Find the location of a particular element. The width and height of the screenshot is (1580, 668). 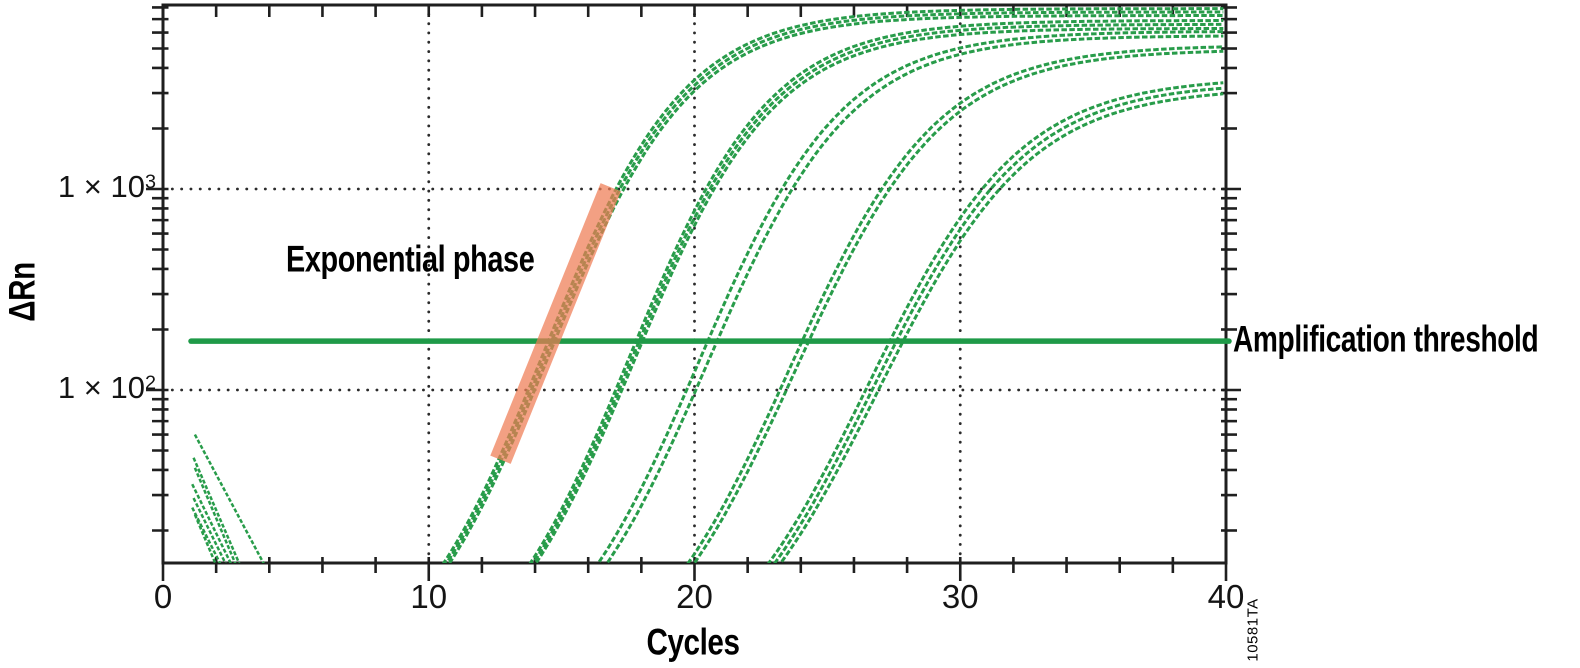

y-tick-label-1e3: 1 × 10³ is located at coordinates (106, 186).